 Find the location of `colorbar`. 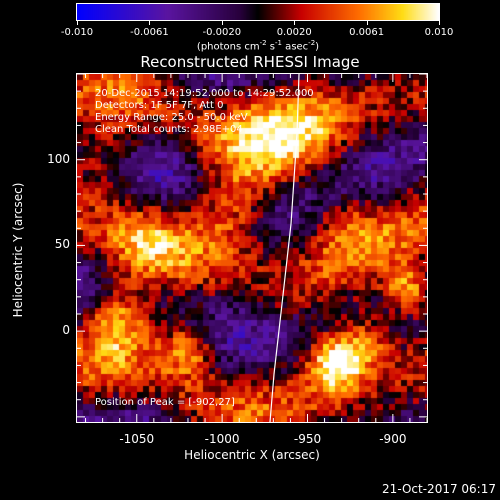

colorbar is located at coordinates (258, 12).